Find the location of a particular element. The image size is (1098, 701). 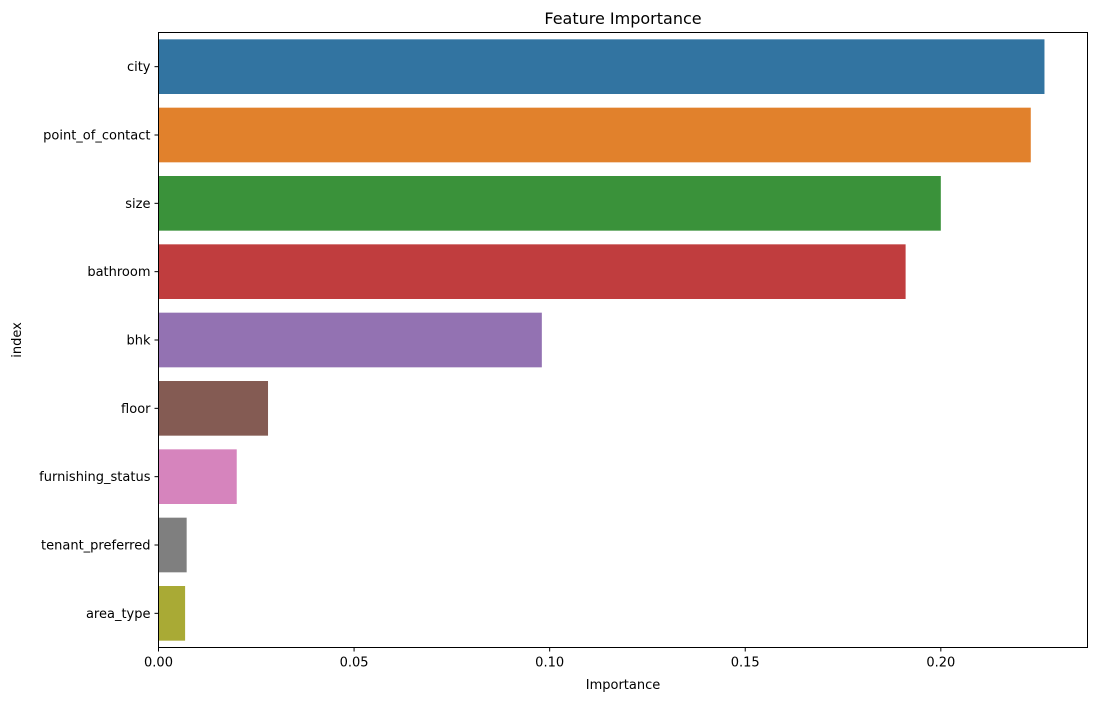

bar-size is located at coordinates (549, 203).